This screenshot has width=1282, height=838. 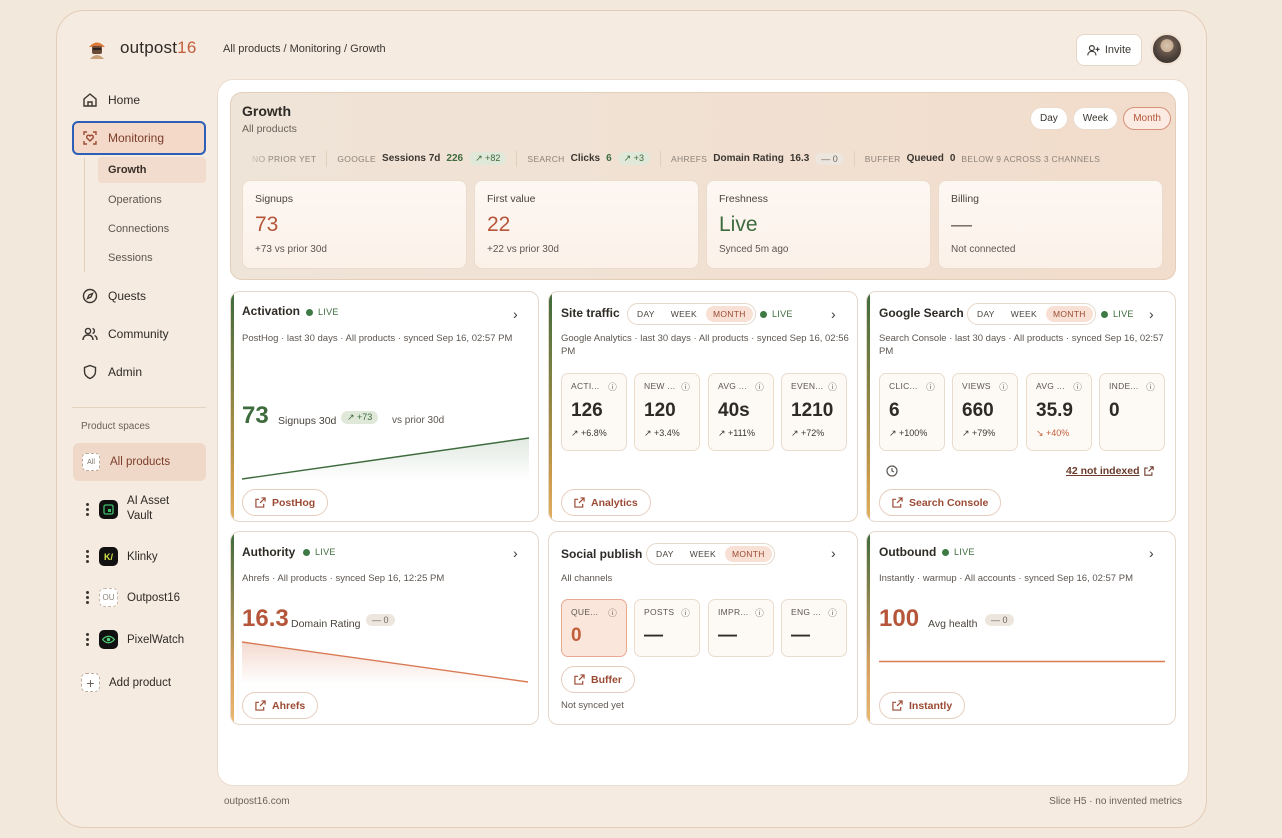 I want to click on ticker-label: Queued, so click(x=925, y=158).